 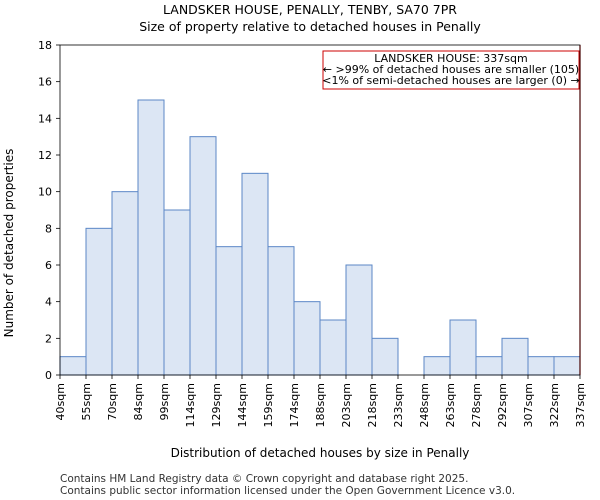 What do you see at coordinates (268, 405) in the screenshot?
I see `x-tick-label: 159sqm` at bounding box center [268, 405].